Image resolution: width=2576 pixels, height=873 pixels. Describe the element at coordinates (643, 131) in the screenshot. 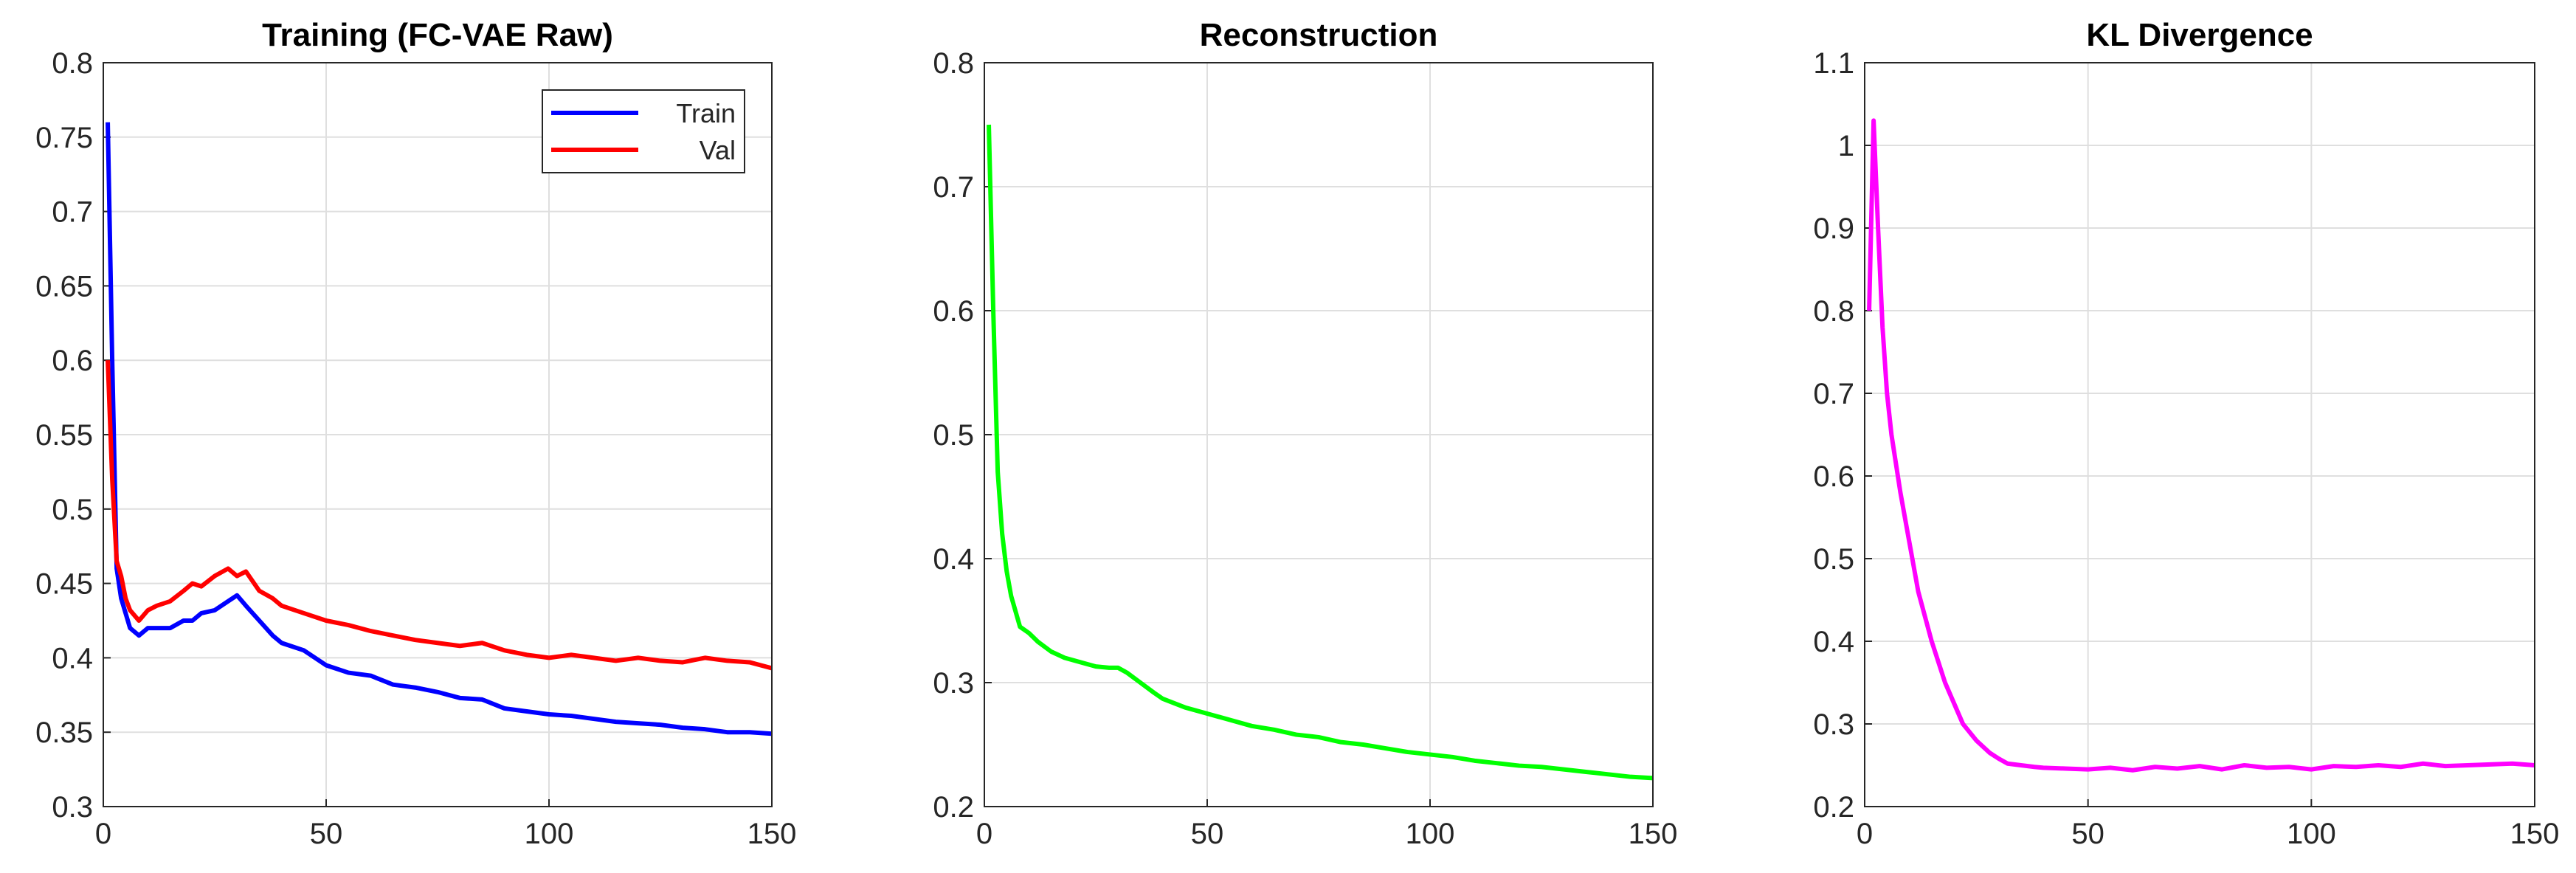

I see `legend-box` at that location.